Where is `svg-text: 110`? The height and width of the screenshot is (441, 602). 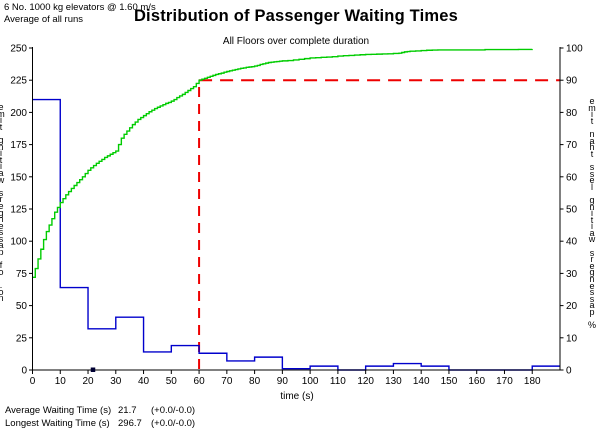 svg-text: 110 is located at coordinates (338, 381).